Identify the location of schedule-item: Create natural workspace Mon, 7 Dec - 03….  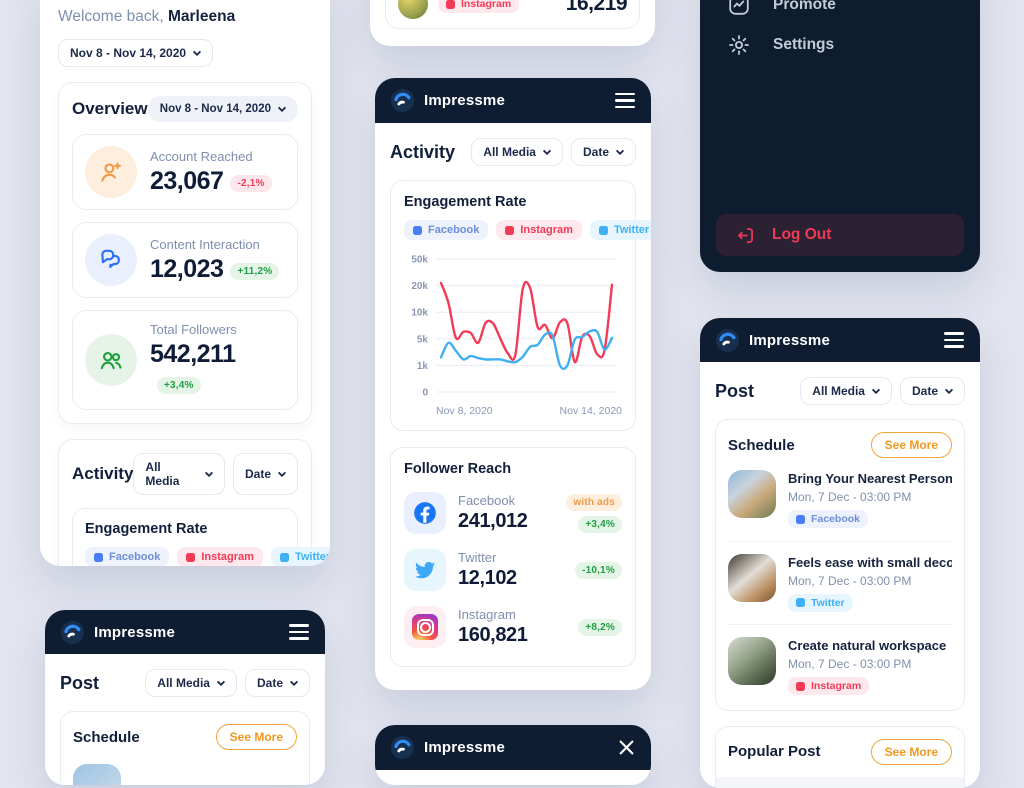
(840, 666).